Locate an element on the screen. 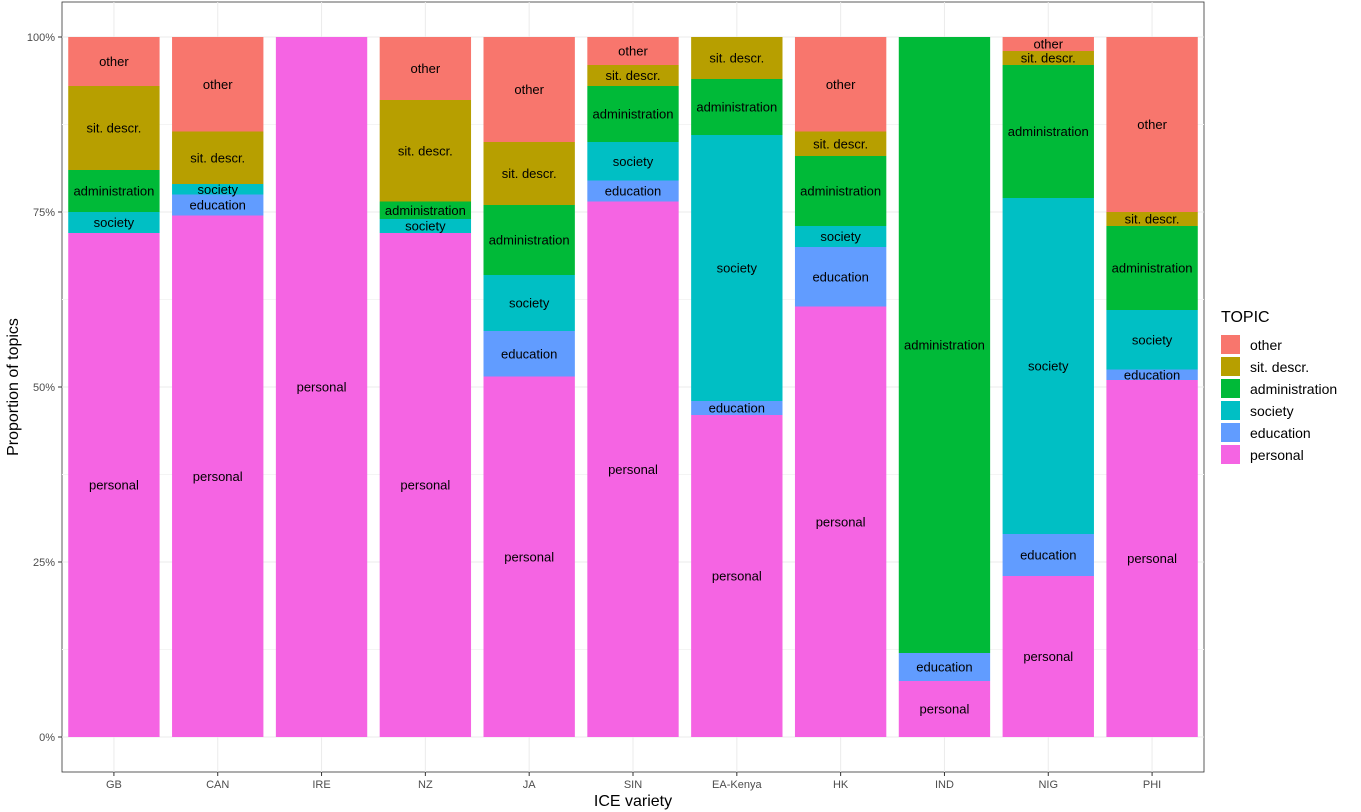 The image size is (1361, 812). segment-label-PHI-education: education is located at coordinates (1152, 374).